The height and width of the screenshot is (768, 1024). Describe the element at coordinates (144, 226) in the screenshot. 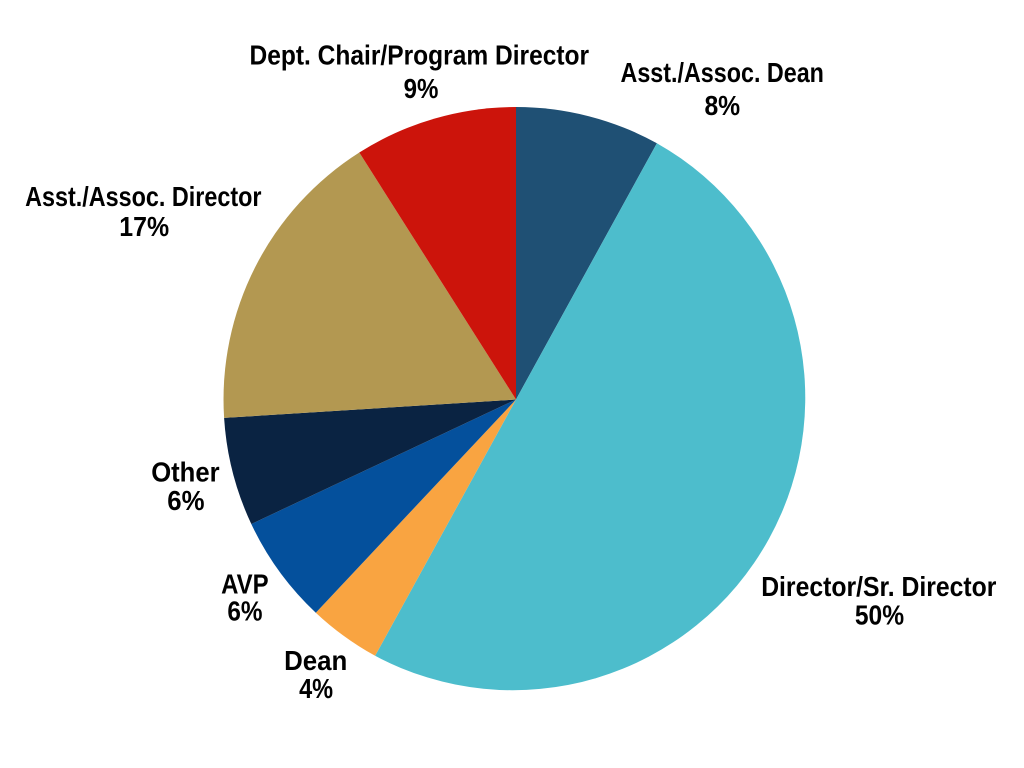

I see `svg-text: 17%` at that location.